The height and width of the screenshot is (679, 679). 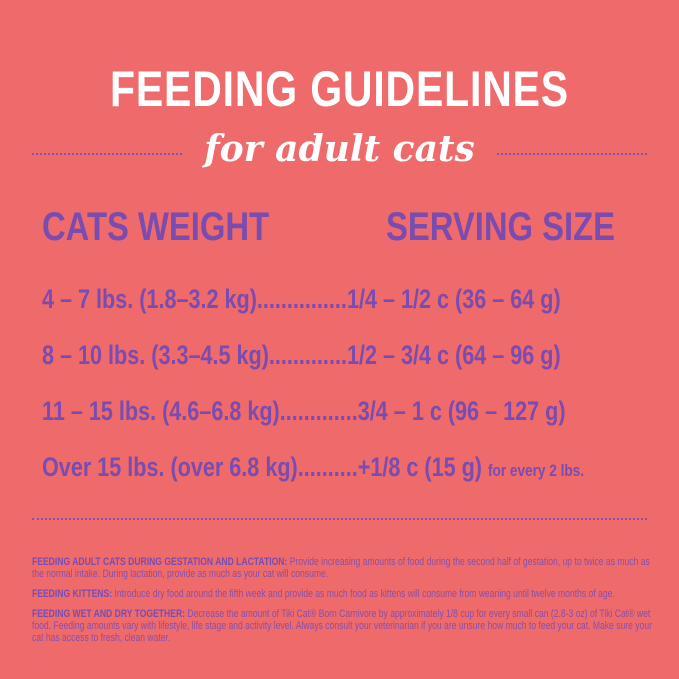 What do you see at coordinates (453, 299) in the screenshot?
I see `serving-cell: 1/4 – 1/2 c (36 – 64 g)` at bounding box center [453, 299].